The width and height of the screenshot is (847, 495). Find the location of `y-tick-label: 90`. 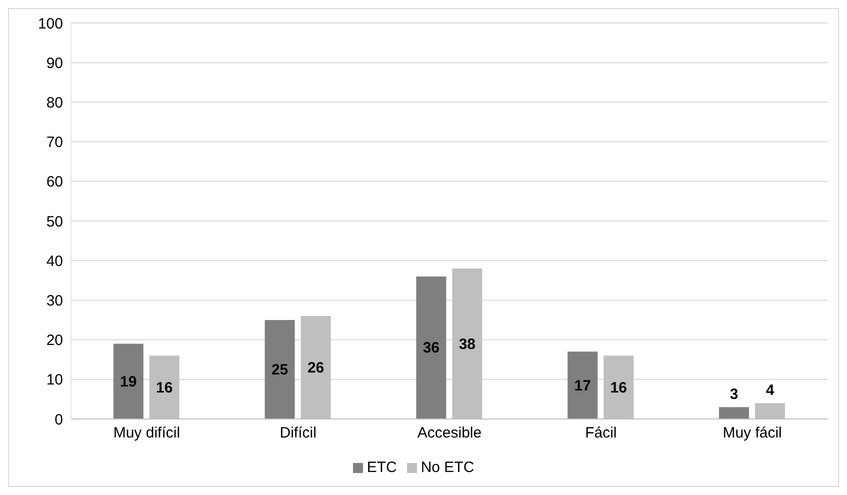

y-tick-label: 90 is located at coordinates (54, 63).